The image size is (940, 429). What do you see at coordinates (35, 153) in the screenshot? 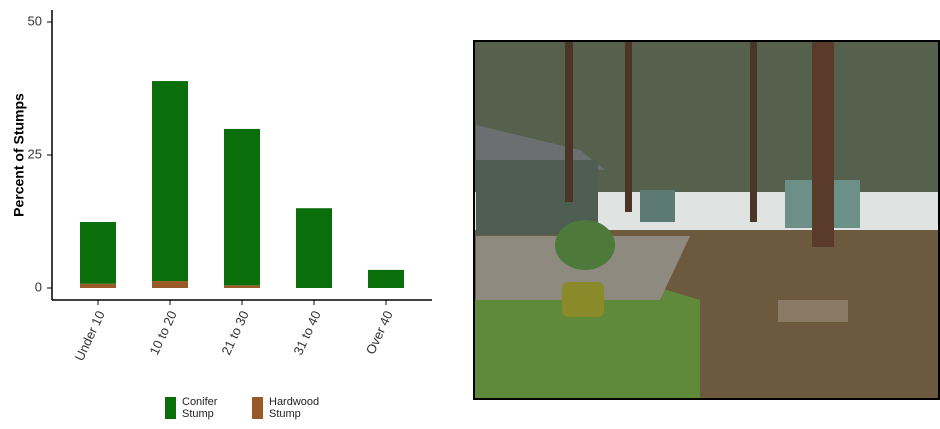
I see `y-tick-label: 25` at bounding box center [35, 153].